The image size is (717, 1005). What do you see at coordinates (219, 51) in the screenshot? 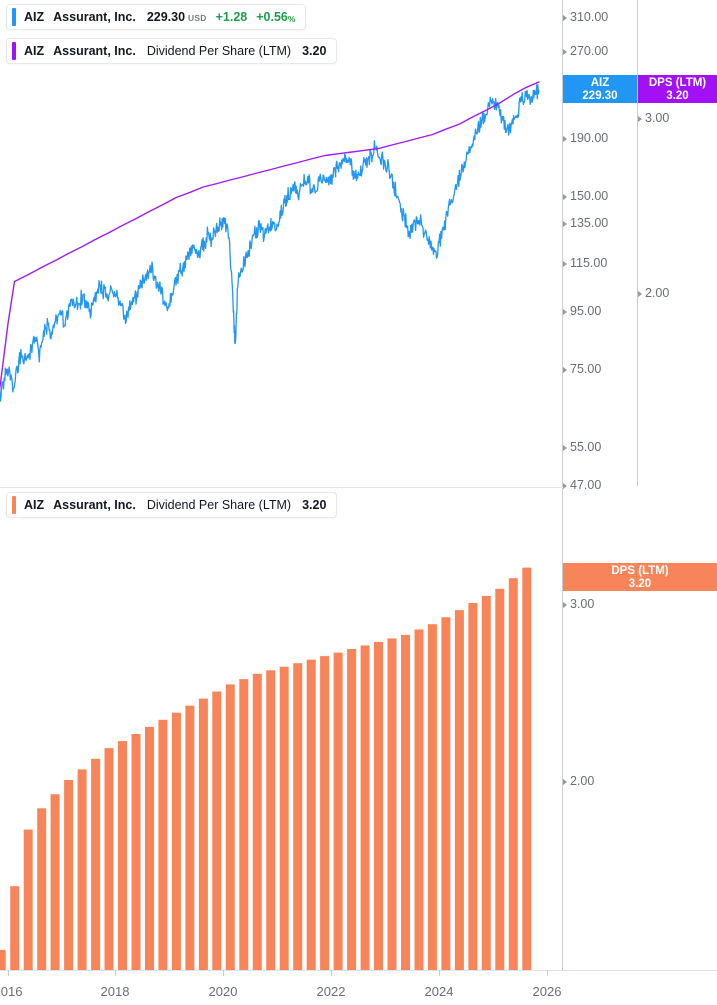
I see `legend-dps-top-description: Dividend Per Share (LTM)` at bounding box center [219, 51].